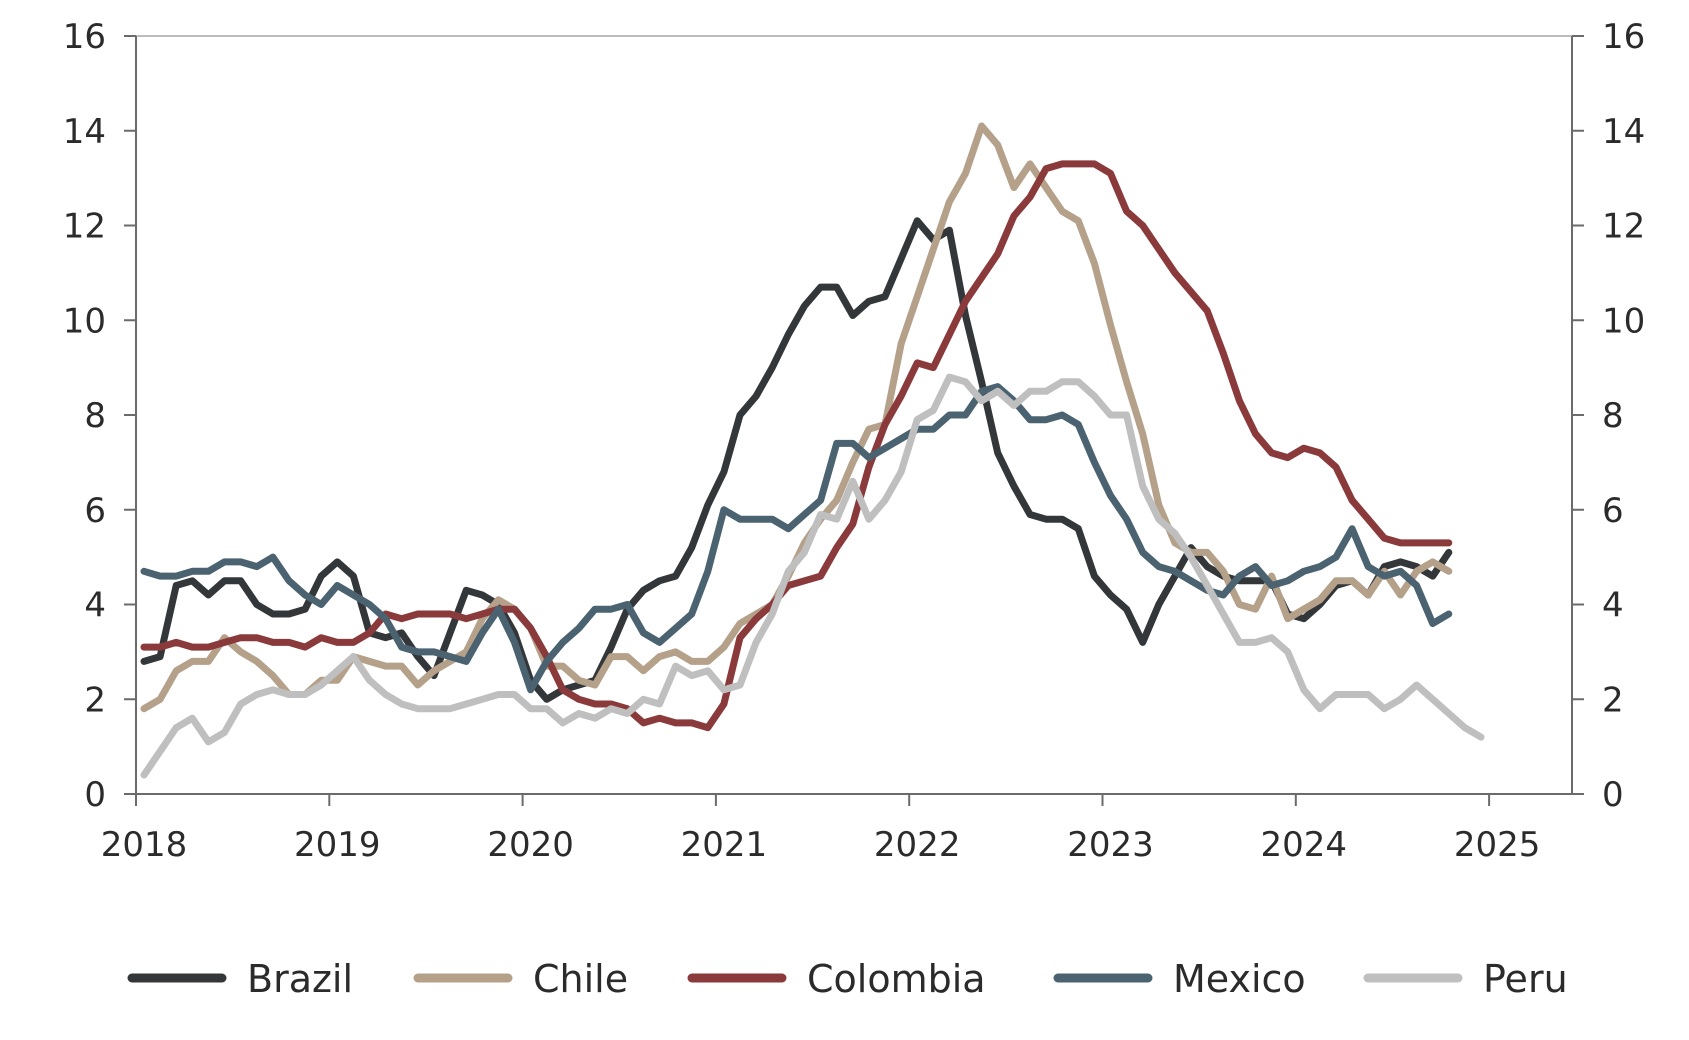 Image resolution: width=1689 pixels, height=1040 pixels. What do you see at coordinates (1613, 606) in the screenshot?
I see `y-tick-label-right: 4` at bounding box center [1613, 606].